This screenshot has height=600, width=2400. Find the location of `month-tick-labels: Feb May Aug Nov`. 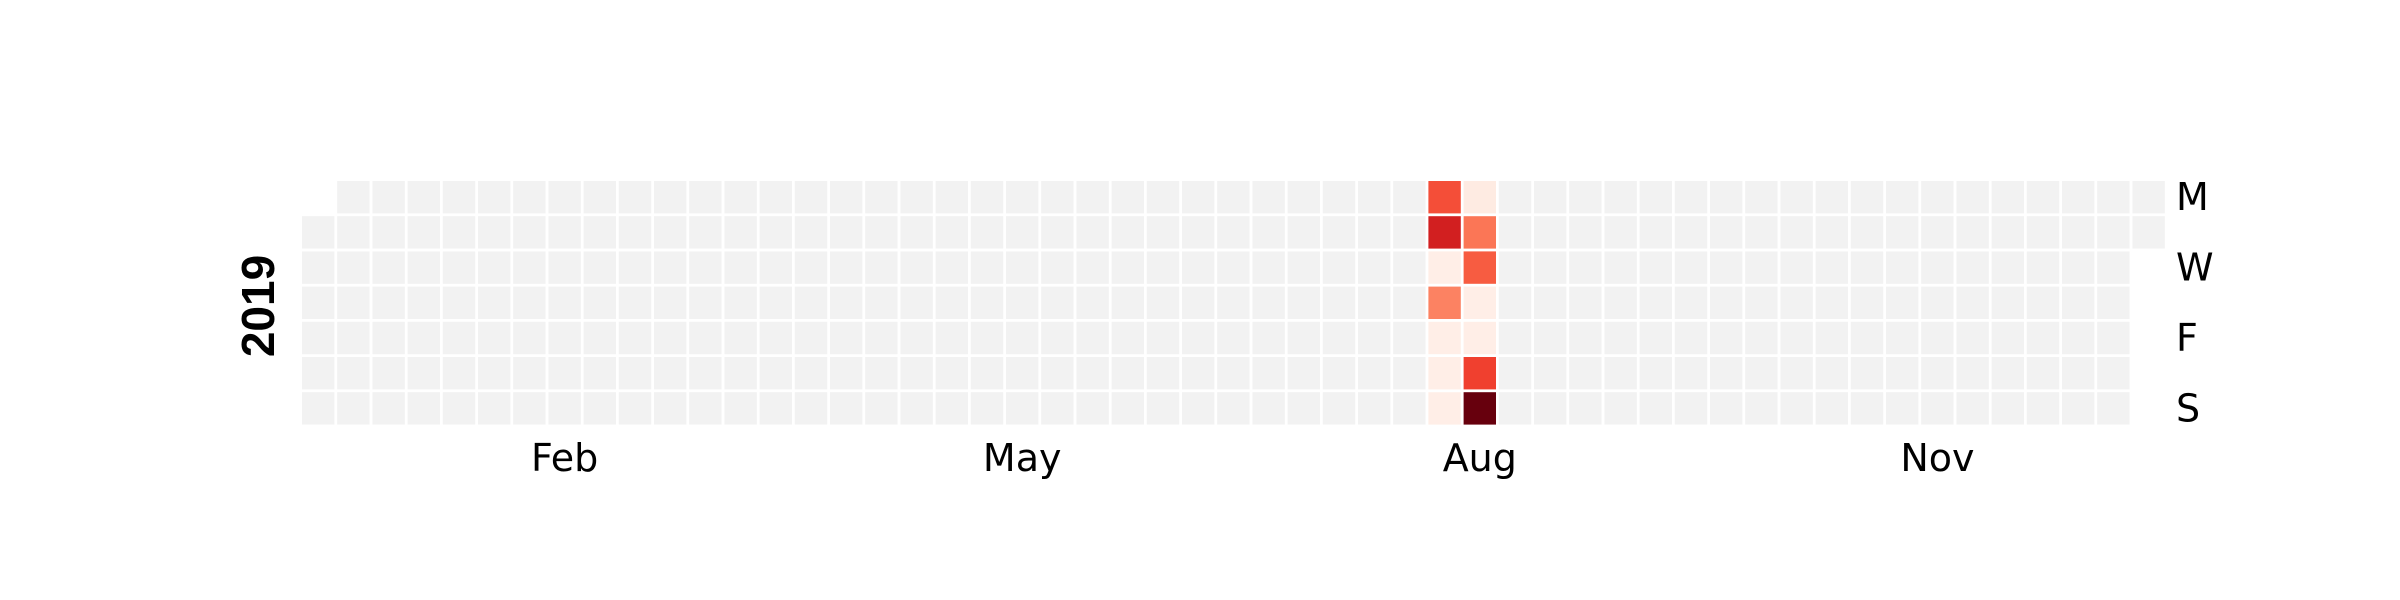

month-tick-labels: Feb May Aug Nov is located at coordinates (1253, 458).